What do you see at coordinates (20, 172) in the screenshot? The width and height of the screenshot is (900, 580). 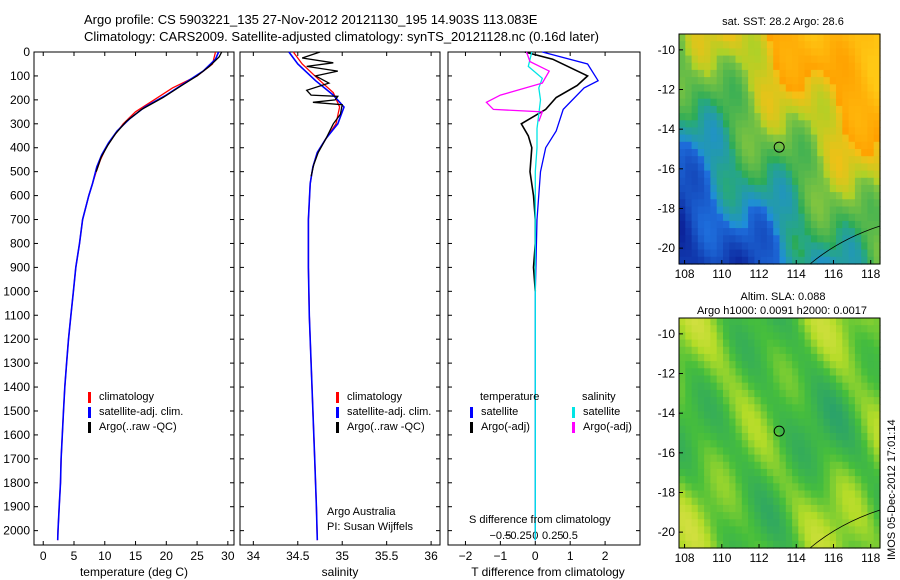 I see `y-tick-label: 500` at bounding box center [20, 172].